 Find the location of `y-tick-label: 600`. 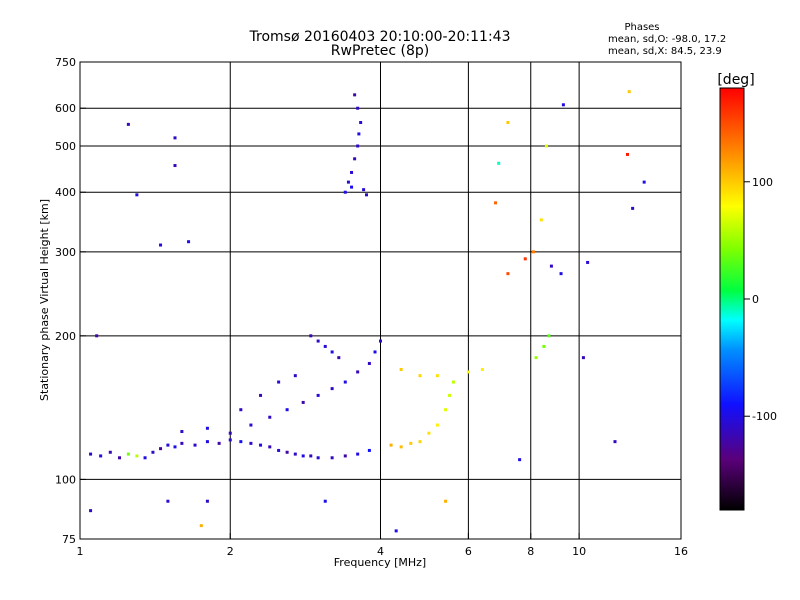

y-tick-label: 600 is located at coordinates (65, 108).